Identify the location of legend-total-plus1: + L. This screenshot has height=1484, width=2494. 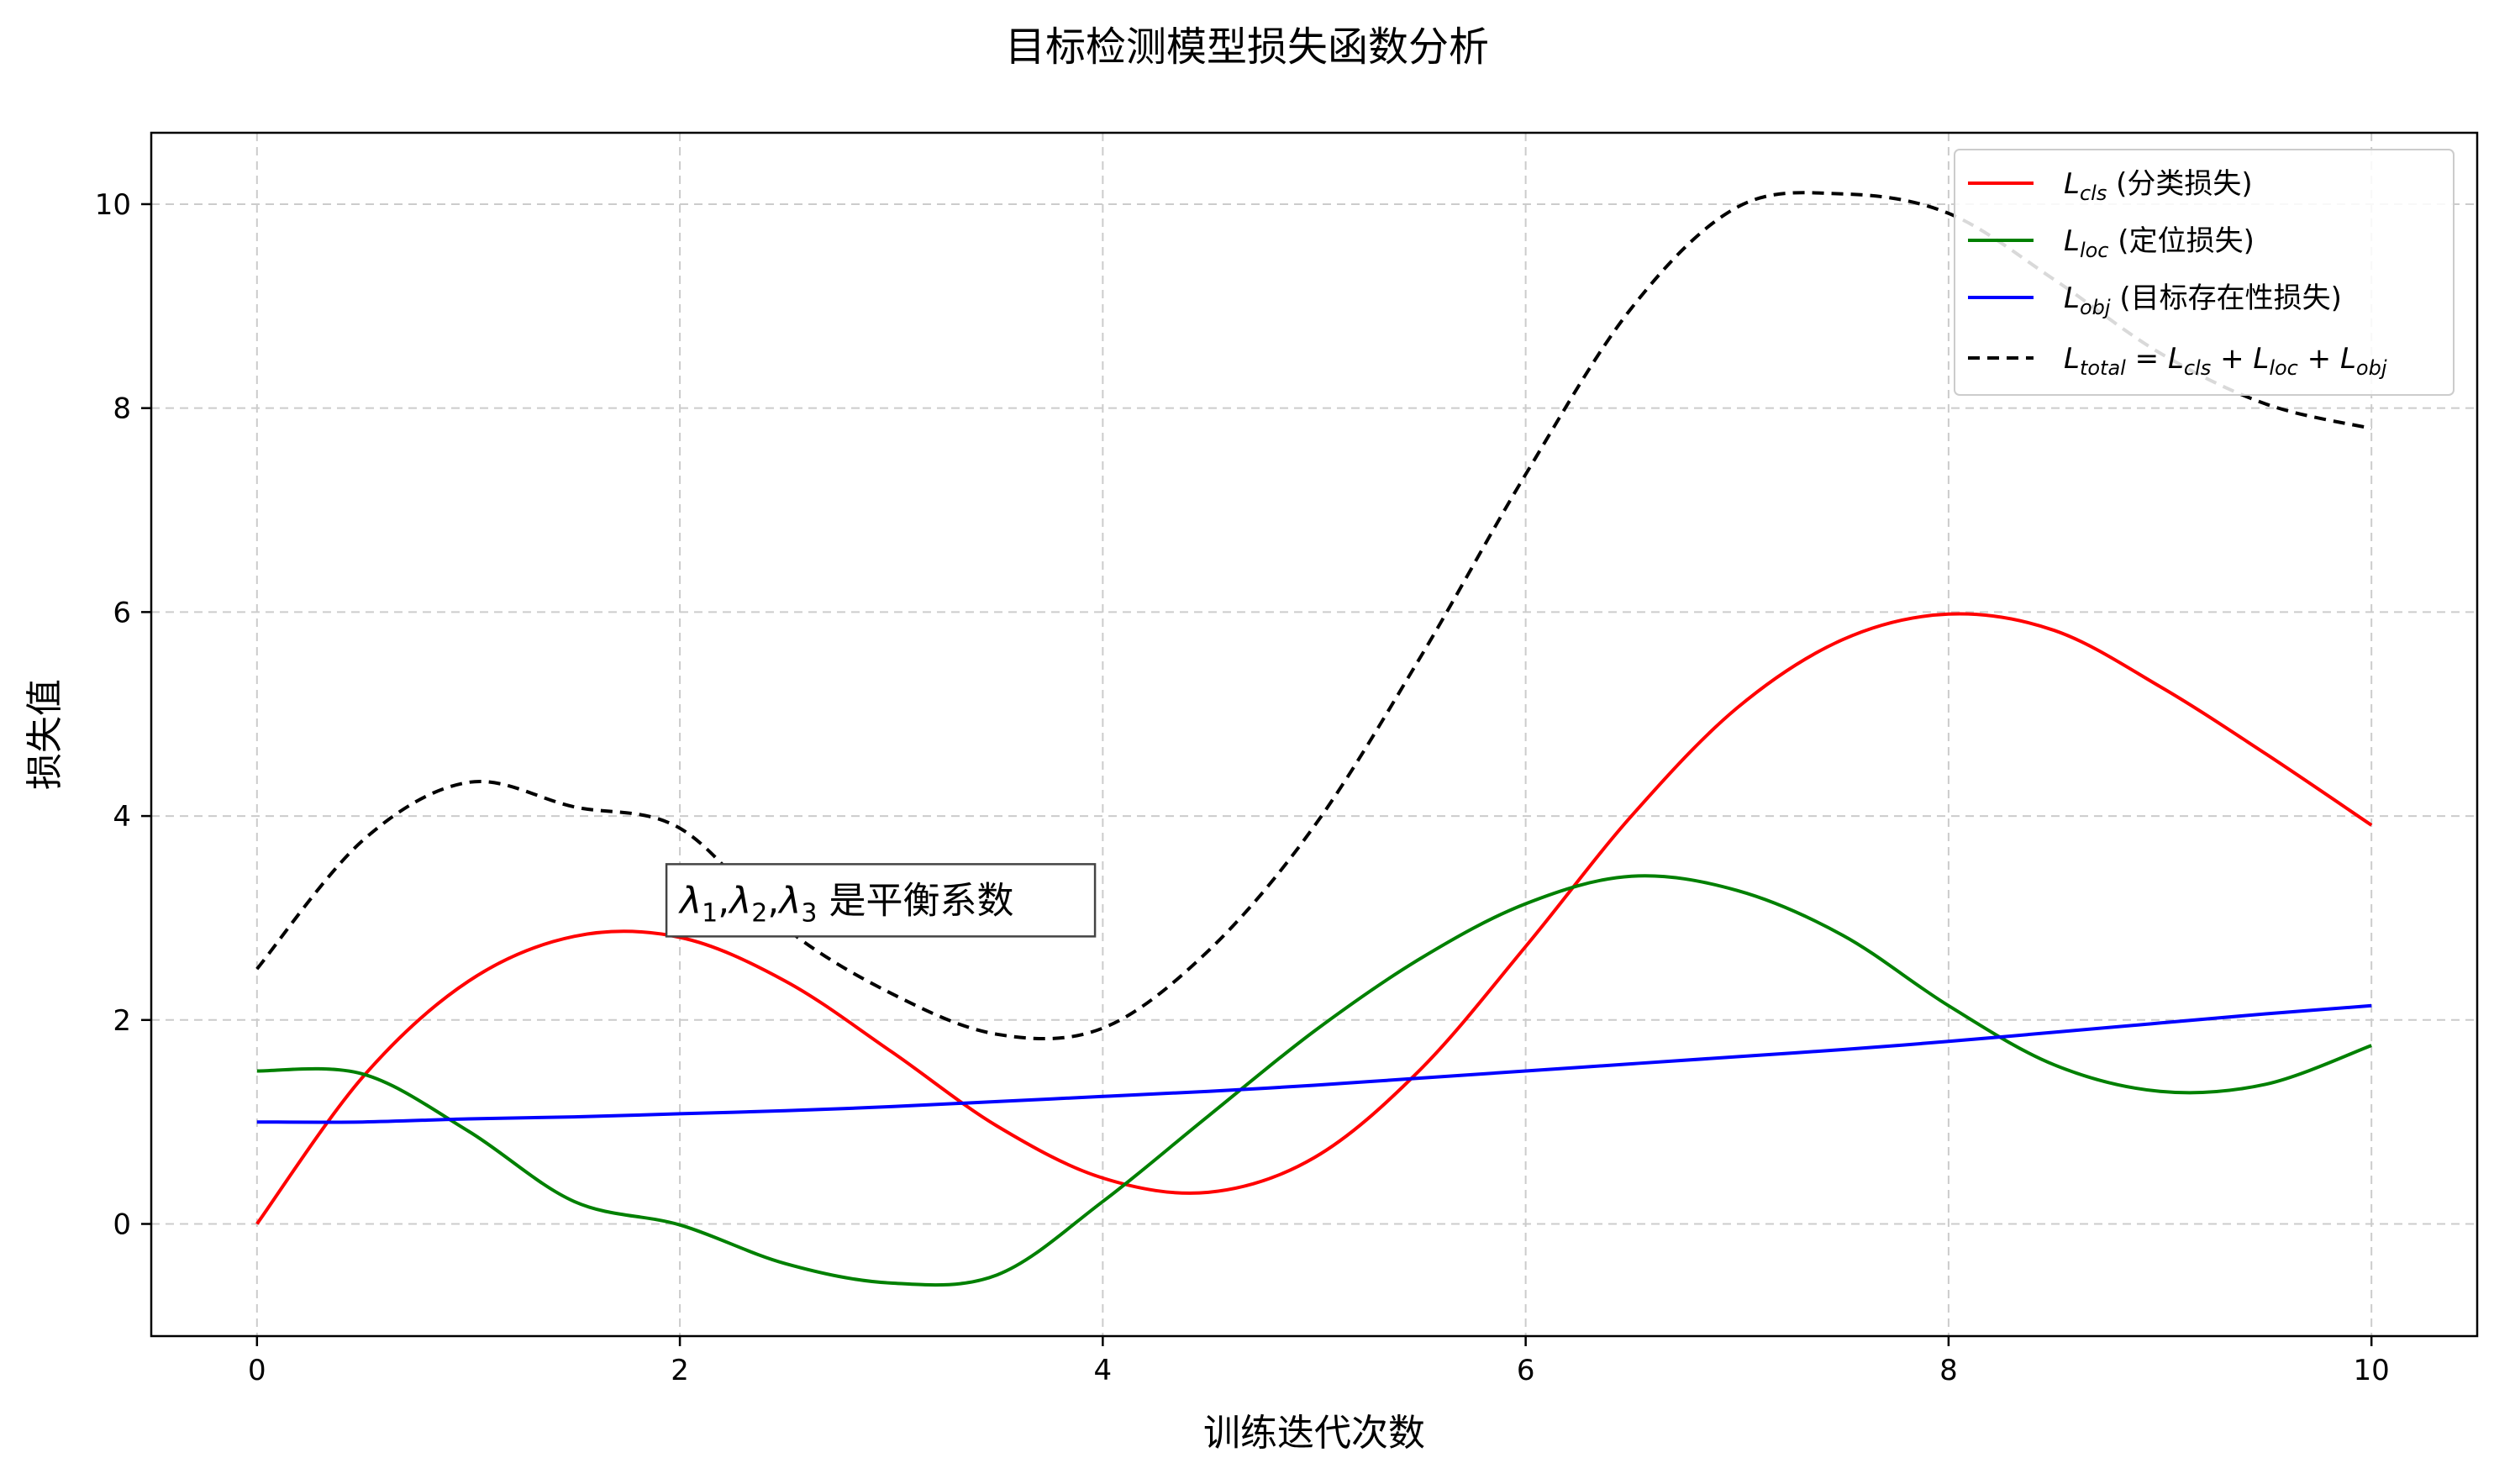
(2240, 359).